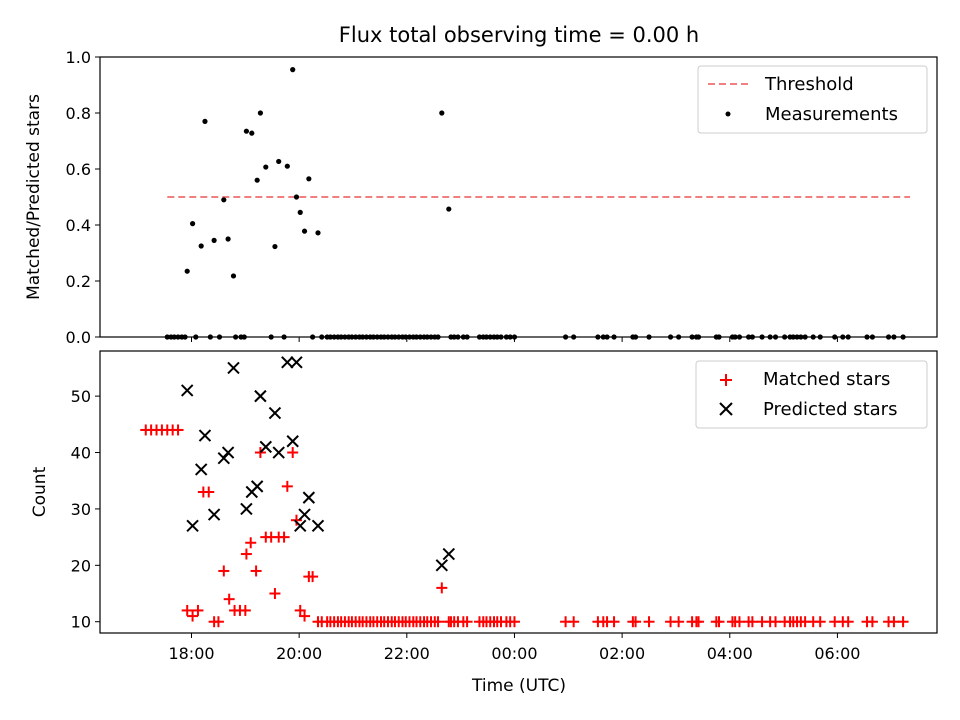 This screenshot has width=960, height=720. I want to click on bottom-x-tick-label: 06:00, so click(837, 653).